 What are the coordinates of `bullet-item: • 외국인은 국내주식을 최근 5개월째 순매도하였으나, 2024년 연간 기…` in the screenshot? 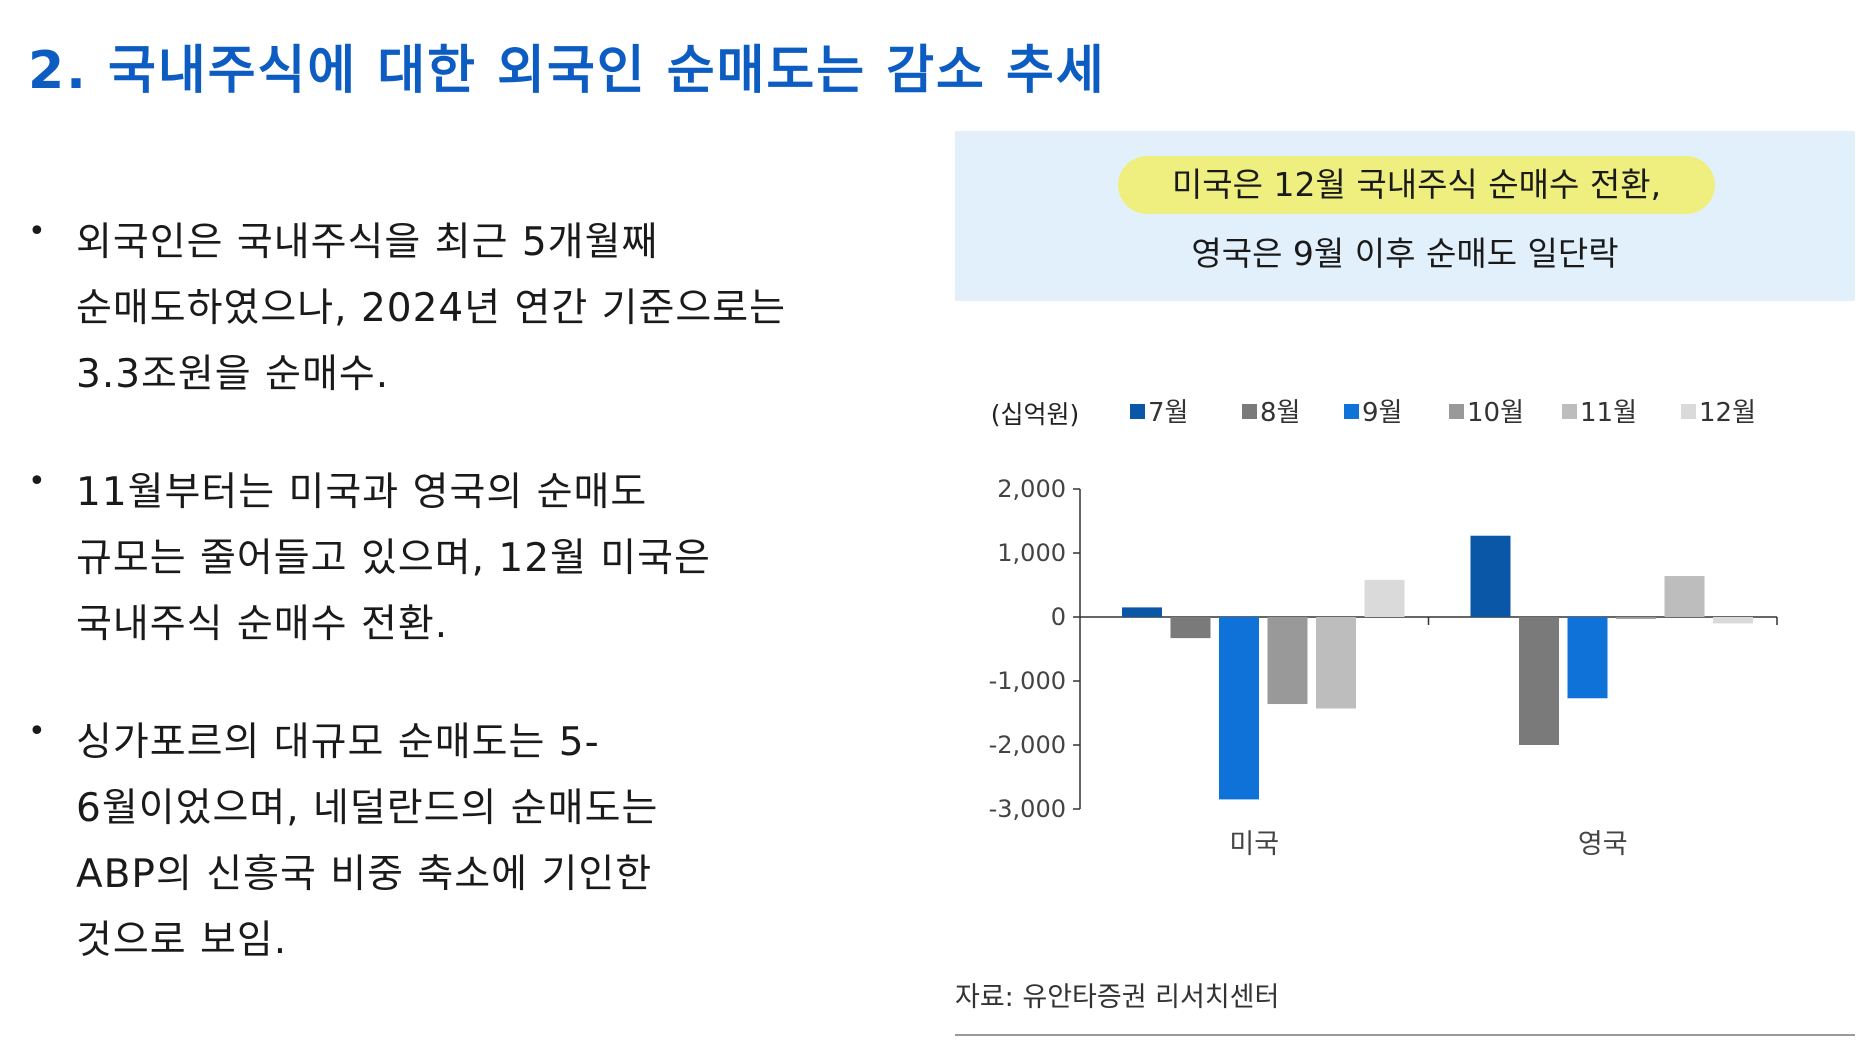 It's located at (448, 309).